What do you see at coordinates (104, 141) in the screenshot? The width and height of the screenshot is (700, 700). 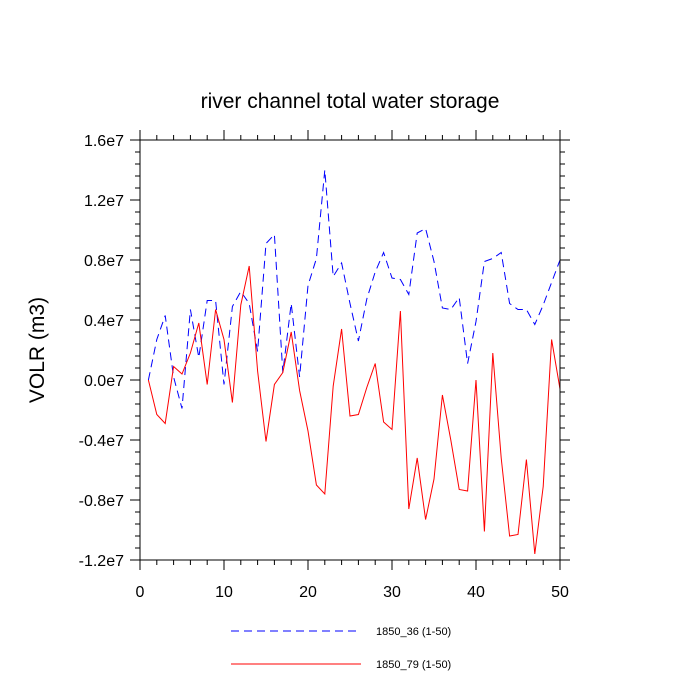 I see `y-tick-label: 1.6e7` at bounding box center [104, 141].